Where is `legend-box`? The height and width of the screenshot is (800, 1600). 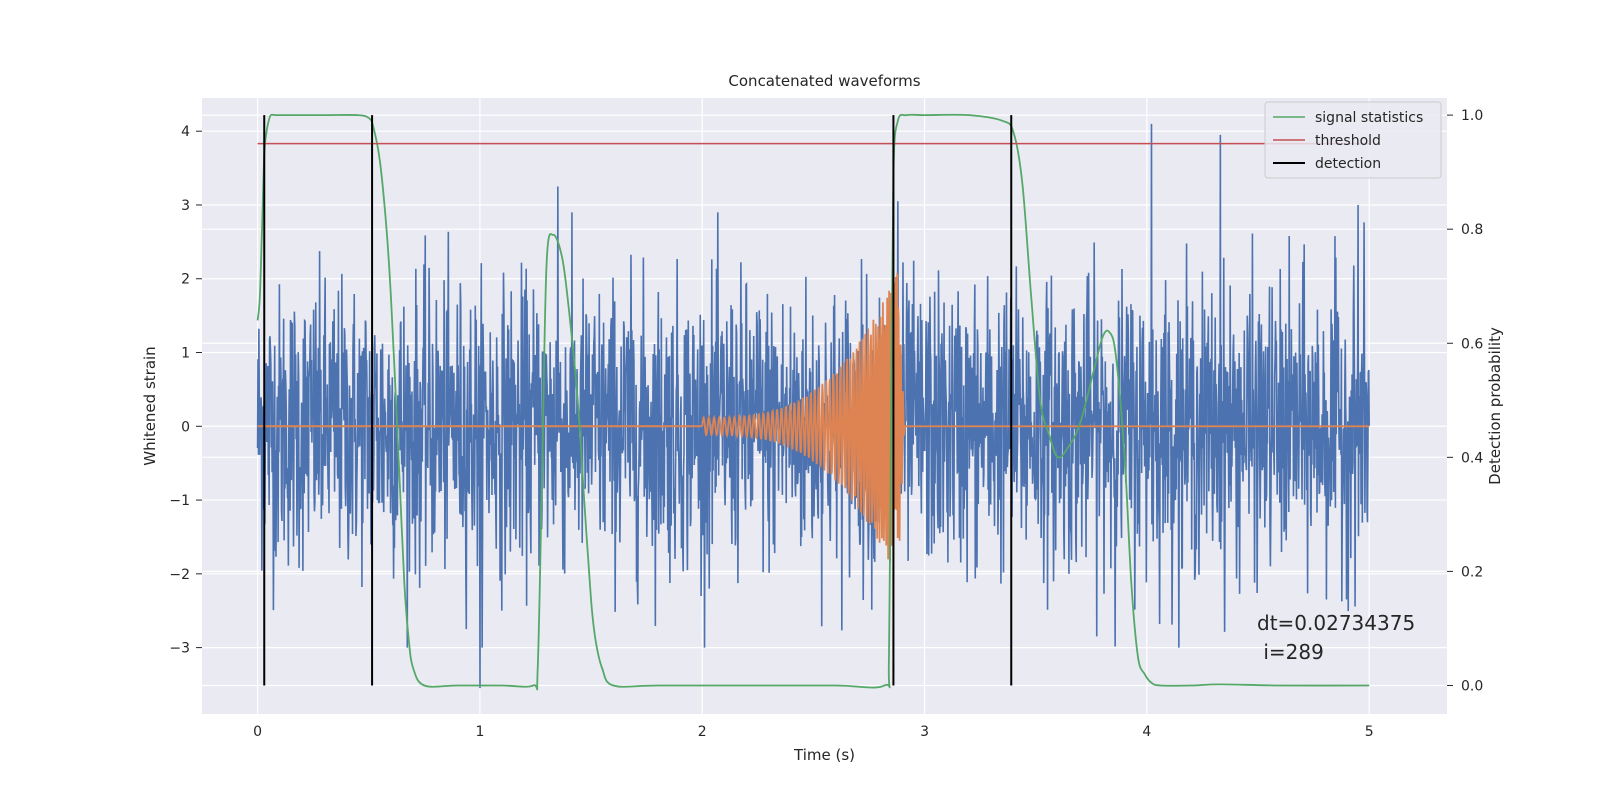
legend-box is located at coordinates (1353, 140).